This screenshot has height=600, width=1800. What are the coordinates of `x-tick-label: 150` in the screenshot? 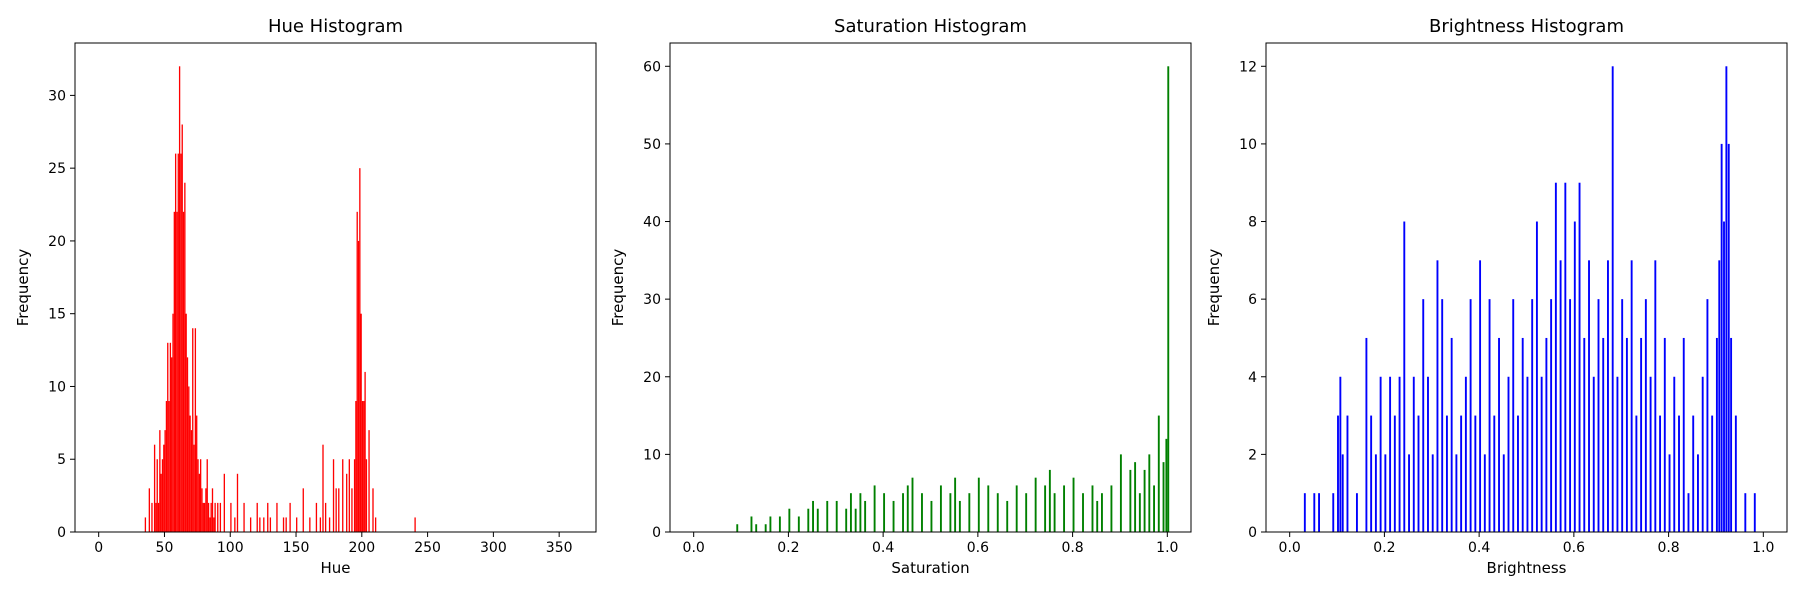 It's located at (296, 548).